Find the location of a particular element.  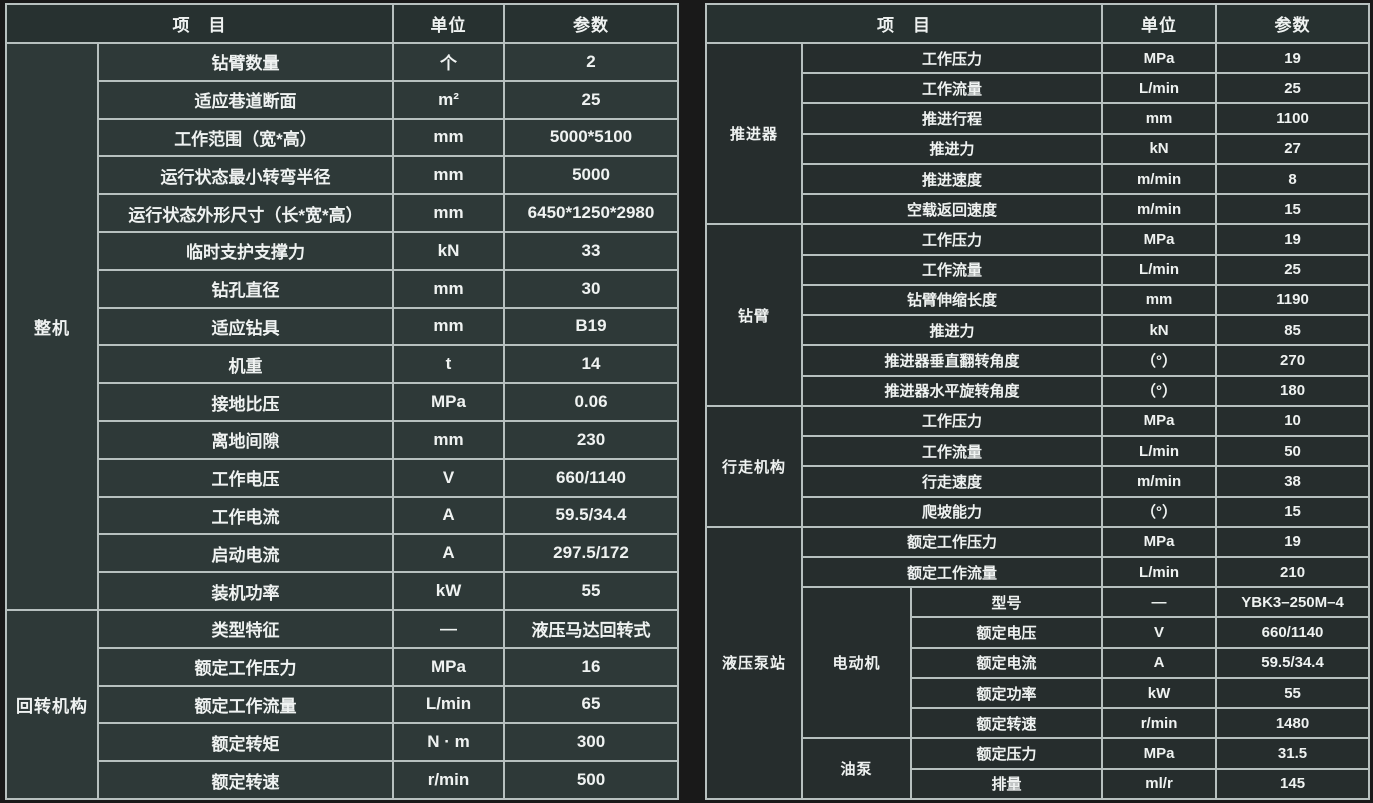

table-row: 额定电流 A 59.5/34.4 is located at coordinates (1038, 662).